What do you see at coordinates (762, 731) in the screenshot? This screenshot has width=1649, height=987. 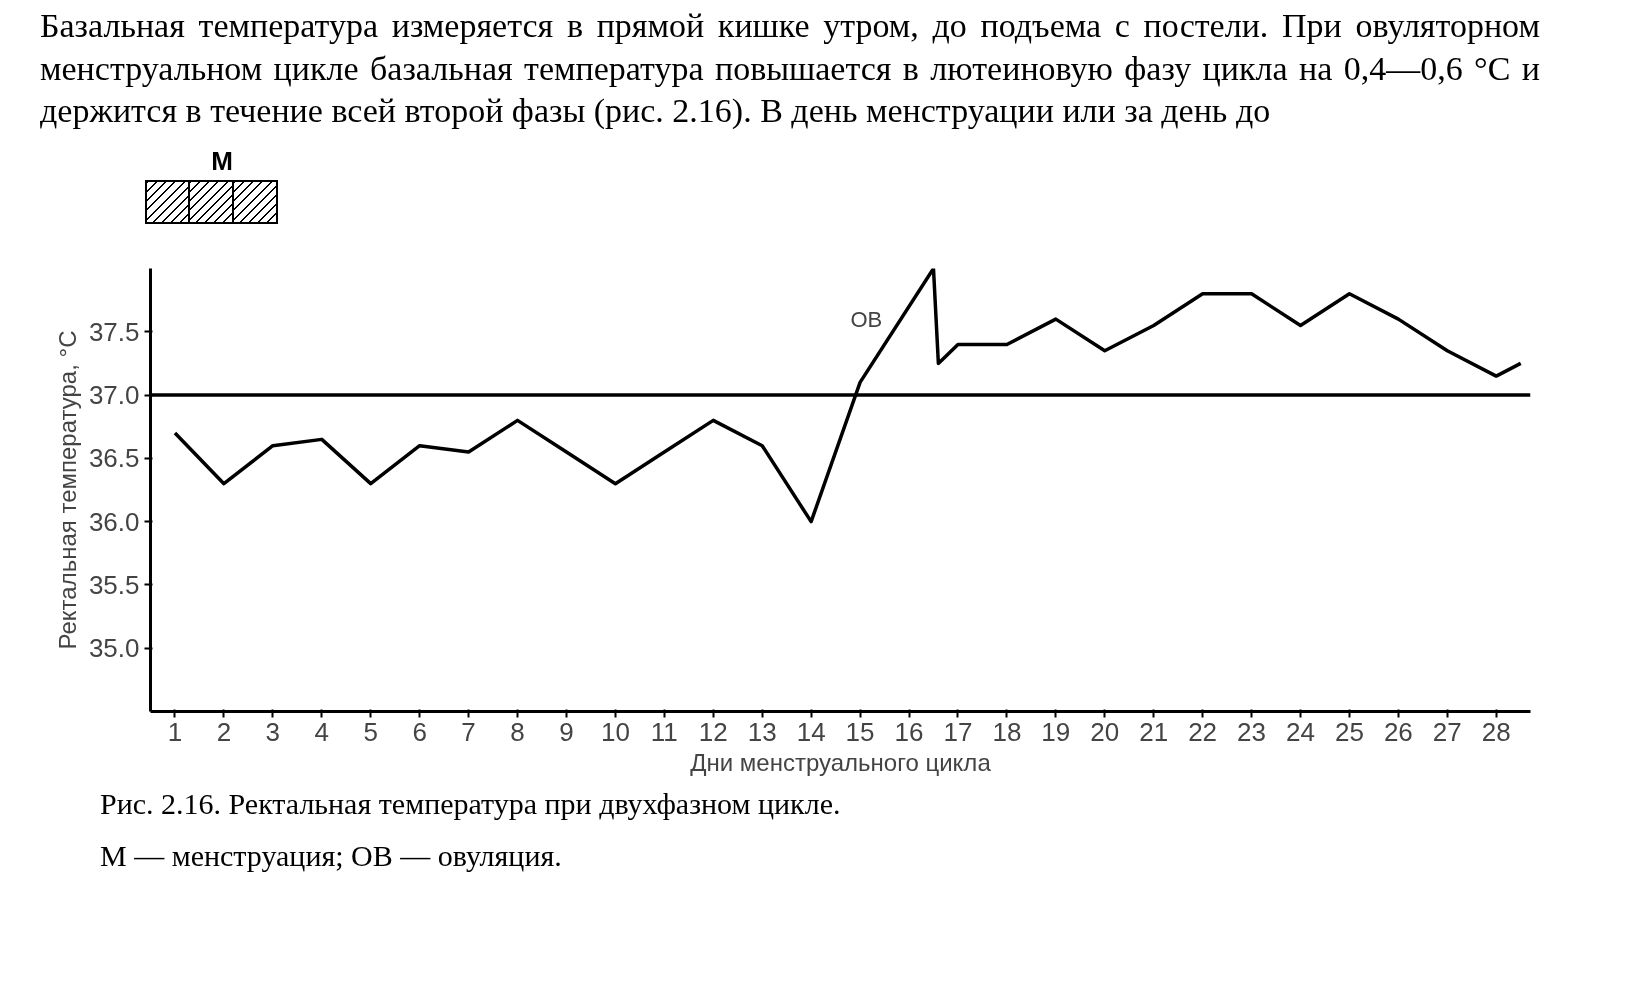 I see `x-tick-label: 13` at bounding box center [762, 731].